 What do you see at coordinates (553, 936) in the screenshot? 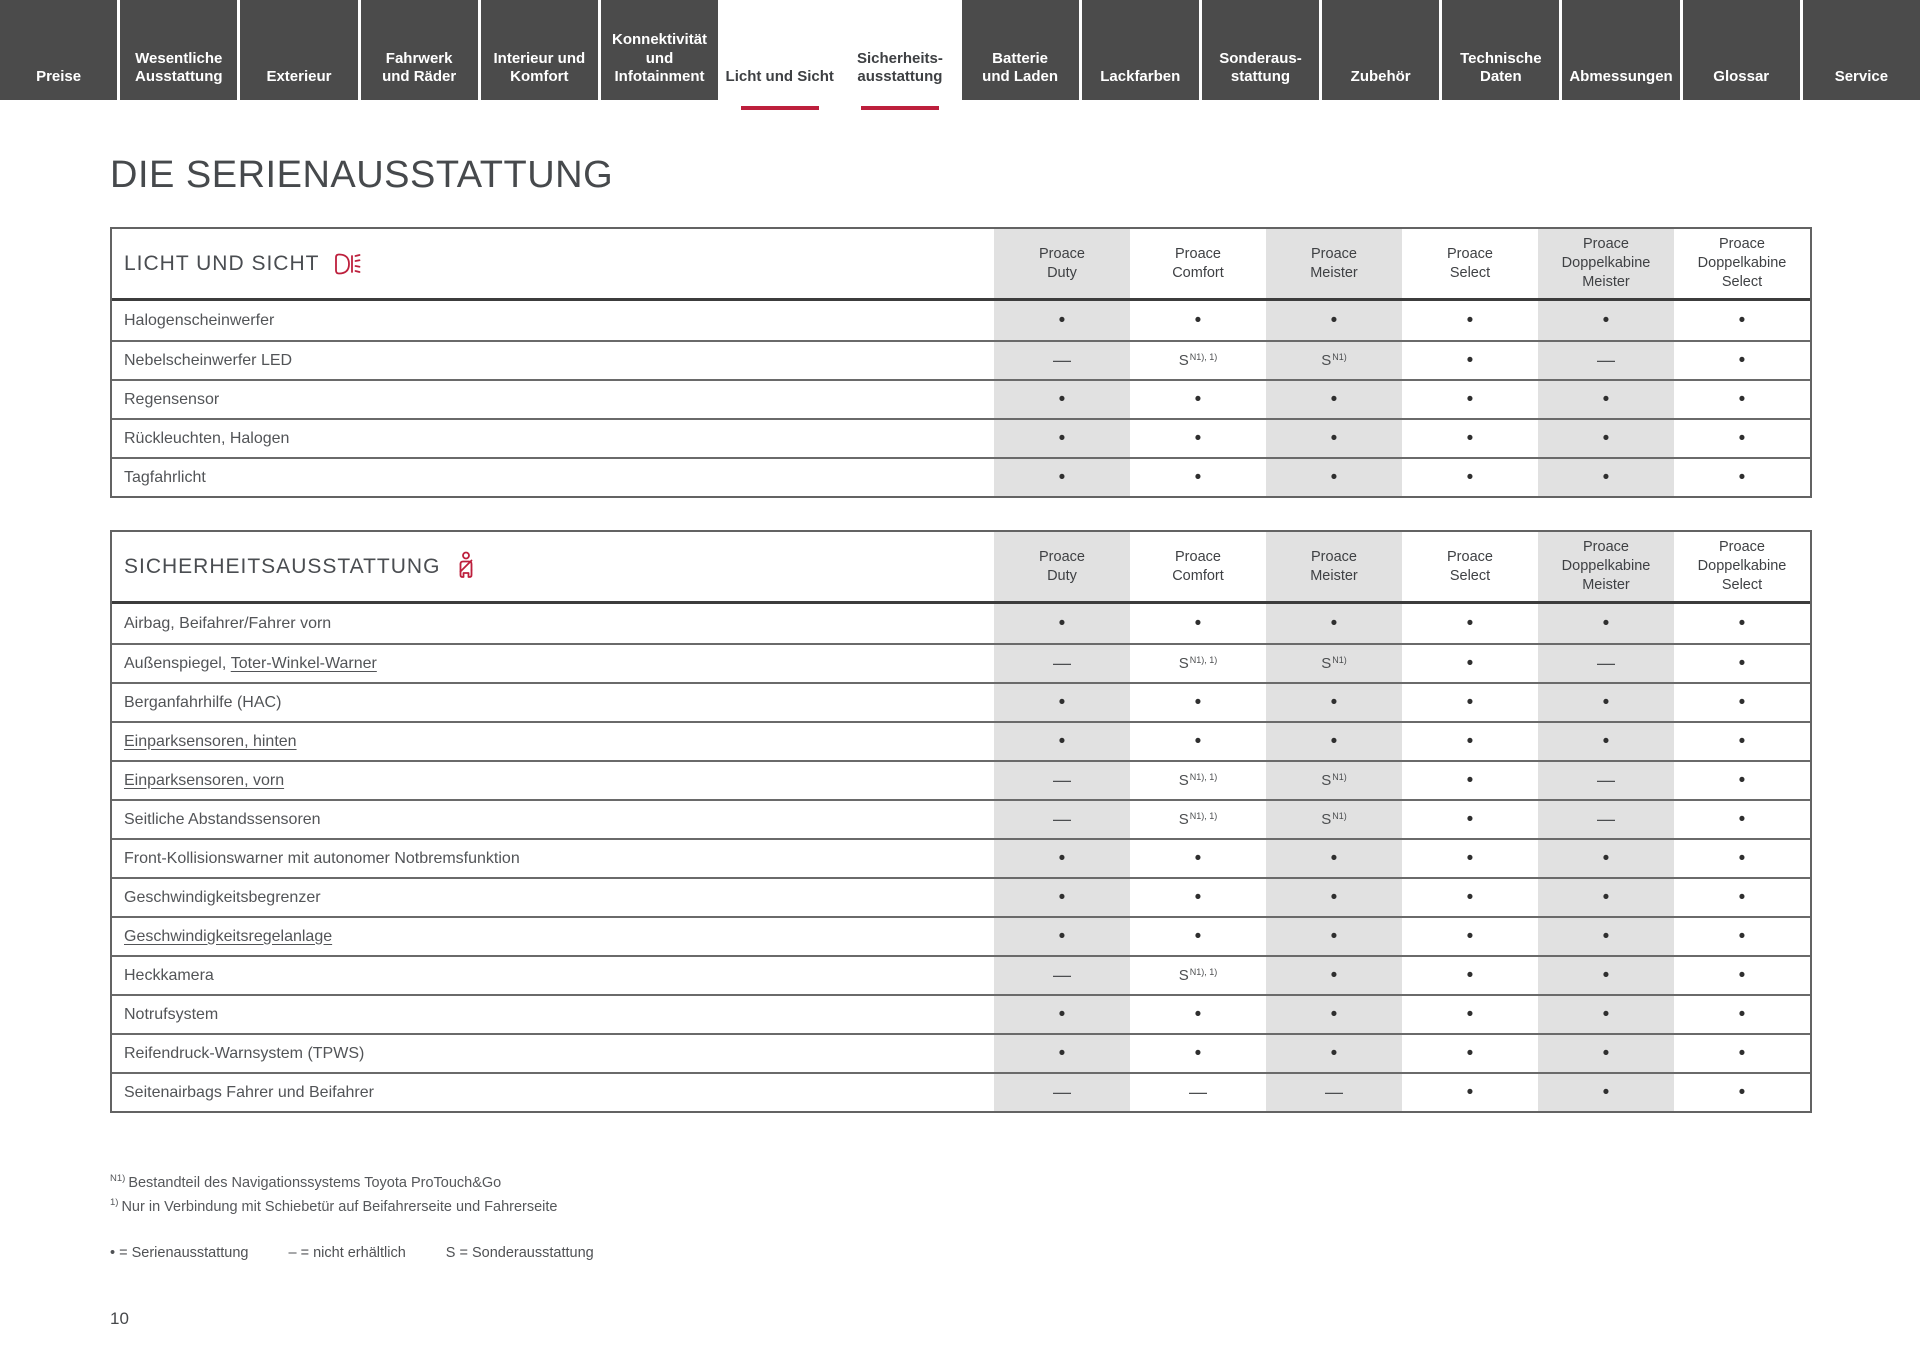
I see `row-label: Geschwindigkeitsregelanlage` at bounding box center [553, 936].